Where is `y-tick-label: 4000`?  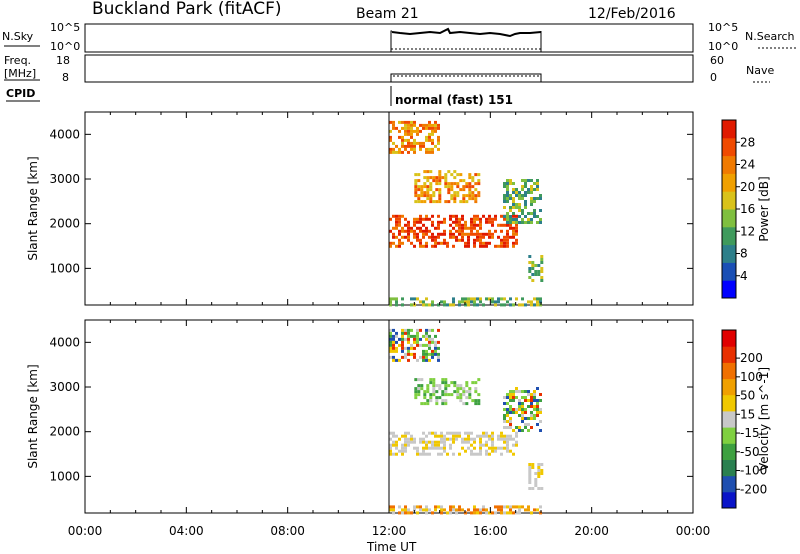 y-tick-label: 4000 is located at coordinates (64, 134).